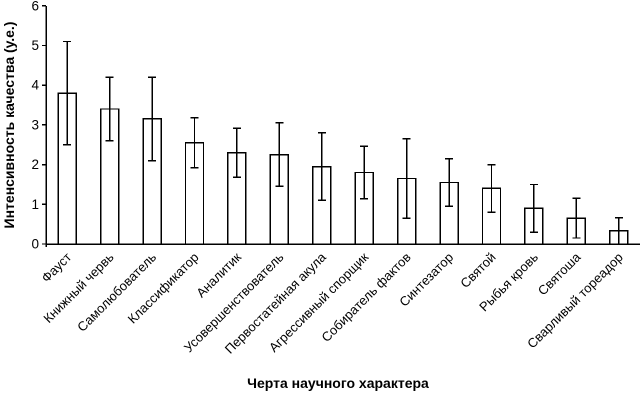 This screenshot has height=409, width=644. Describe the element at coordinates (35, 244) in the screenshot. I see `y-tick-label: 0` at that location.